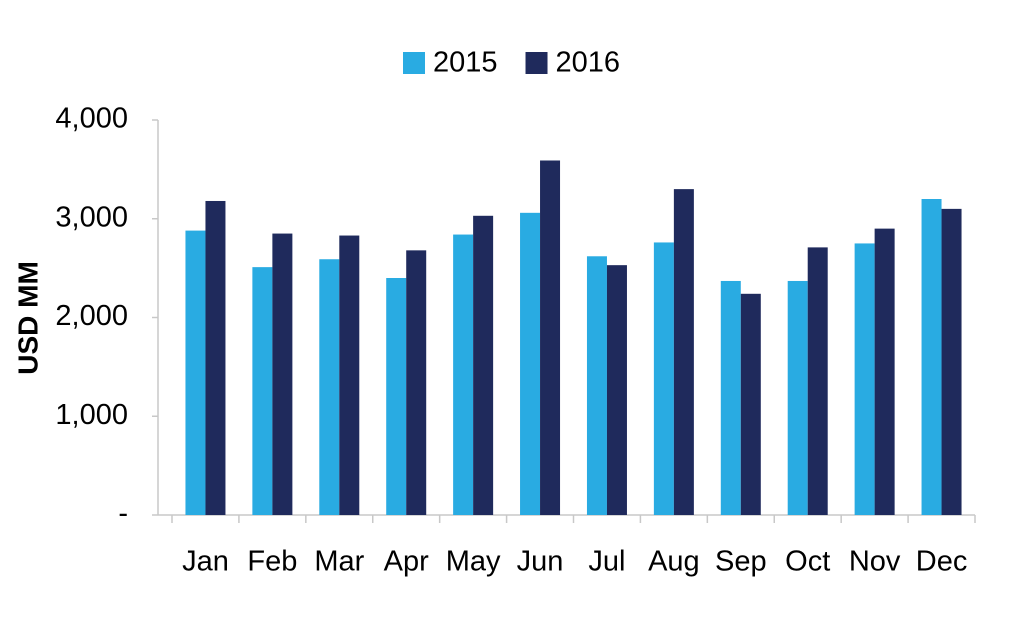 The width and height of the screenshot is (1024, 618). I want to click on x-tick-label: Mar, so click(339, 562).